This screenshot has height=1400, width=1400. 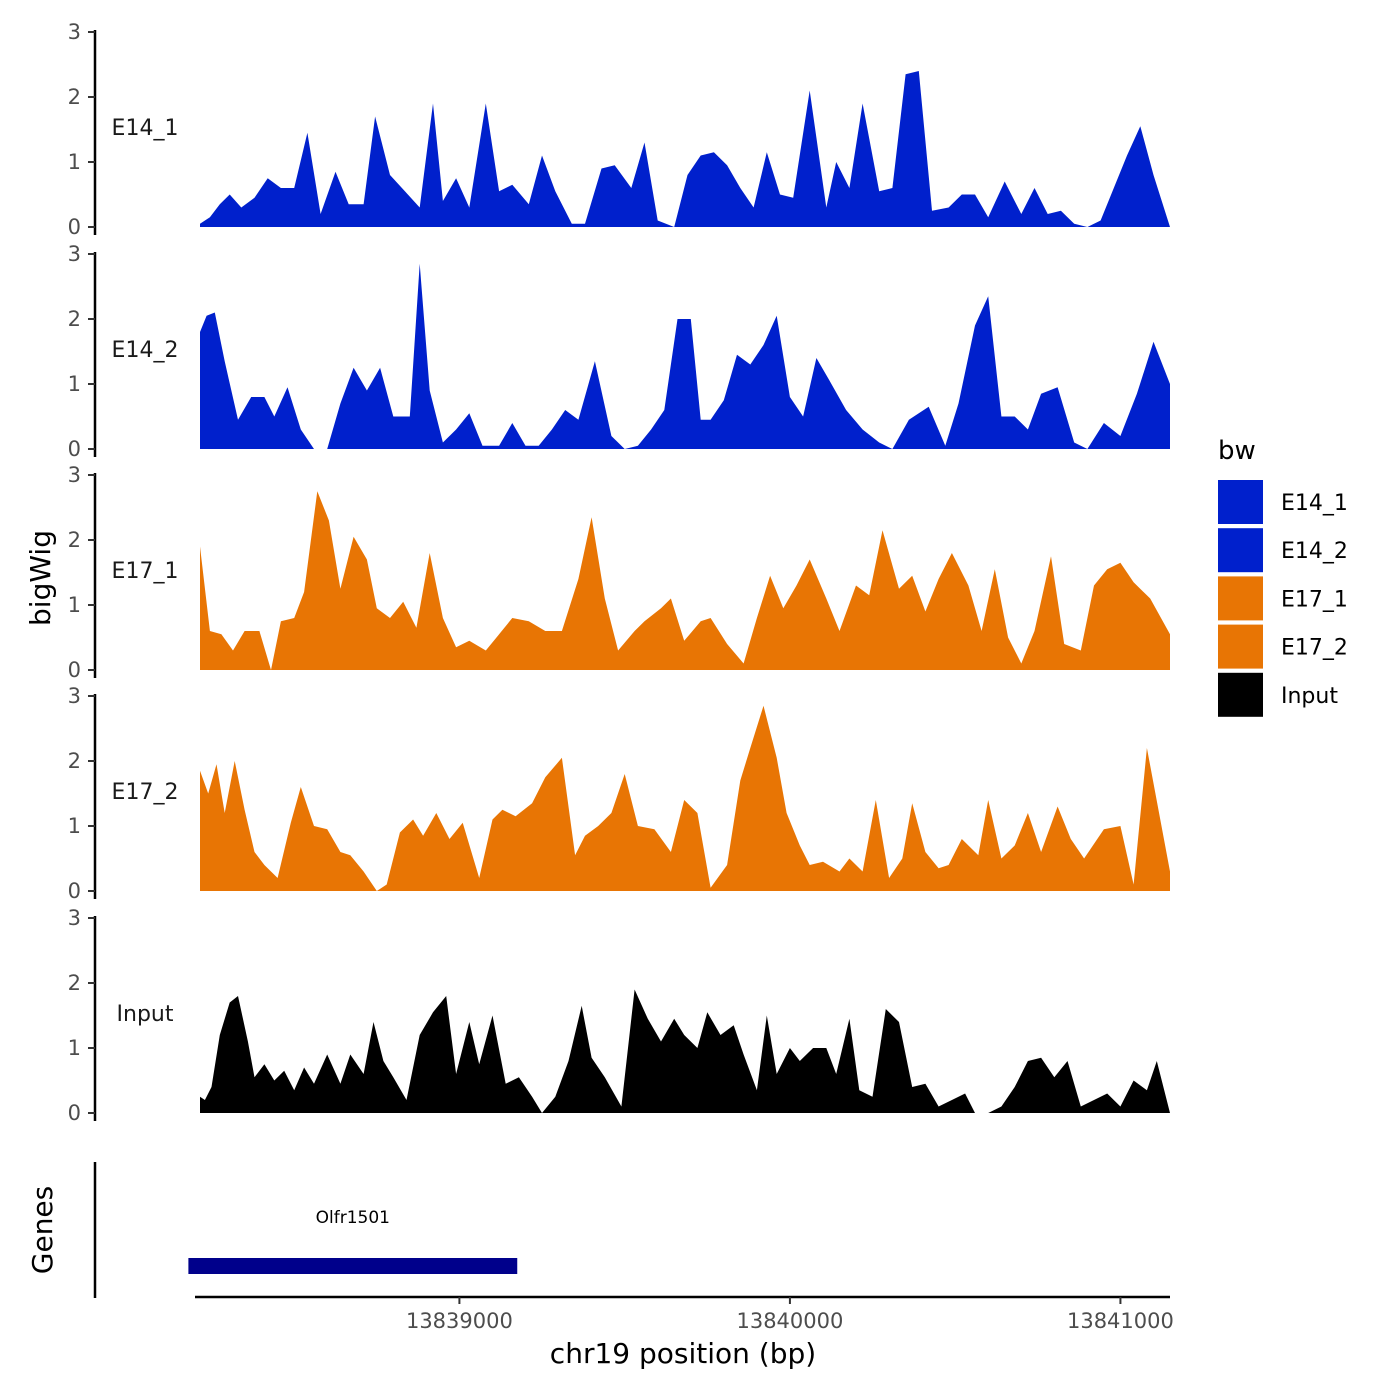 I want to click on genes-axis-title: Genes, so click(x=42, y=1230).